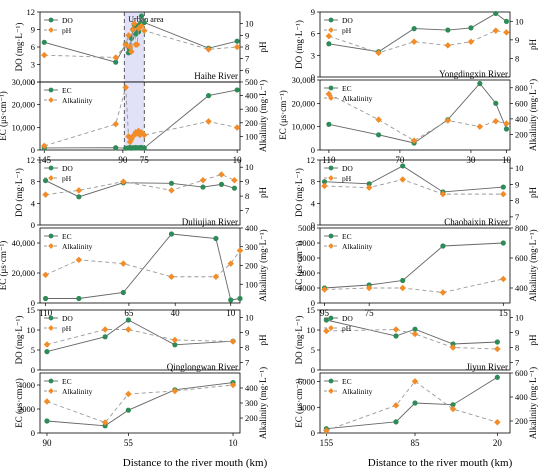 The height and width of the screenshot is (473, 550). What do you see at coordinates (303, 127) in the screenshot?
I see `y-left-tick-label: 10,000` at bounding box center [303, 127].